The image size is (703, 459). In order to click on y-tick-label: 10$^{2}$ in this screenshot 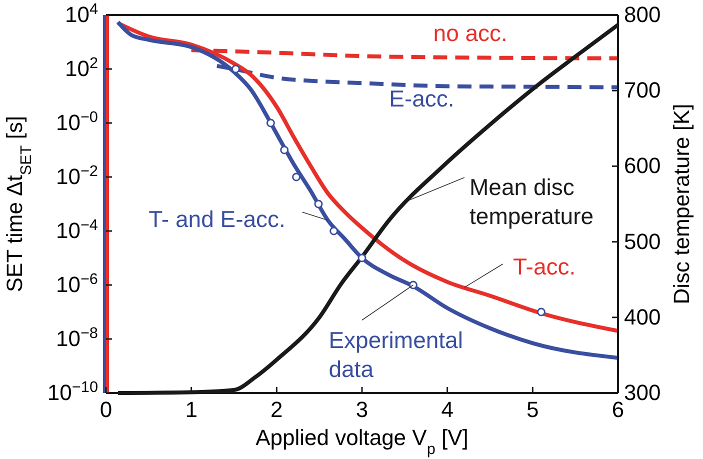, I will do `click(81, 67)`.